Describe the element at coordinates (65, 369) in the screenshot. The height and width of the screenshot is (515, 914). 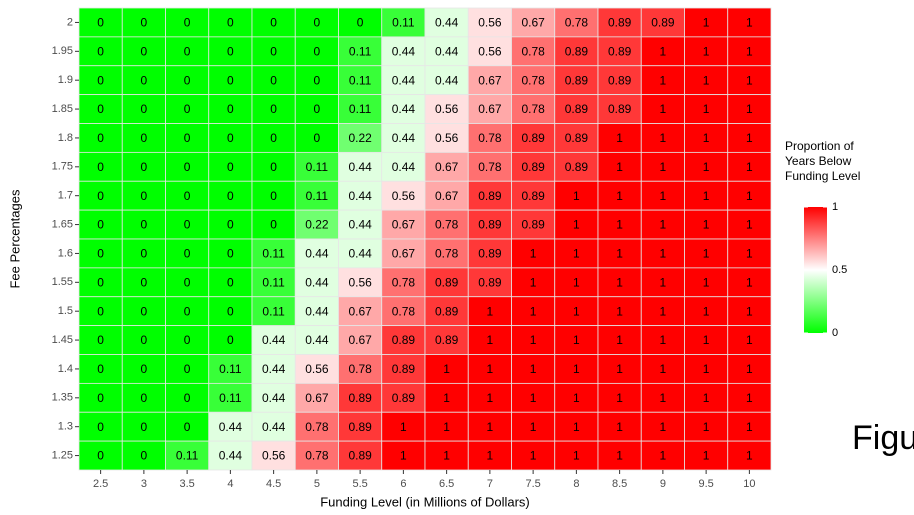
I see `y-tick-label: 1.4` at that location.